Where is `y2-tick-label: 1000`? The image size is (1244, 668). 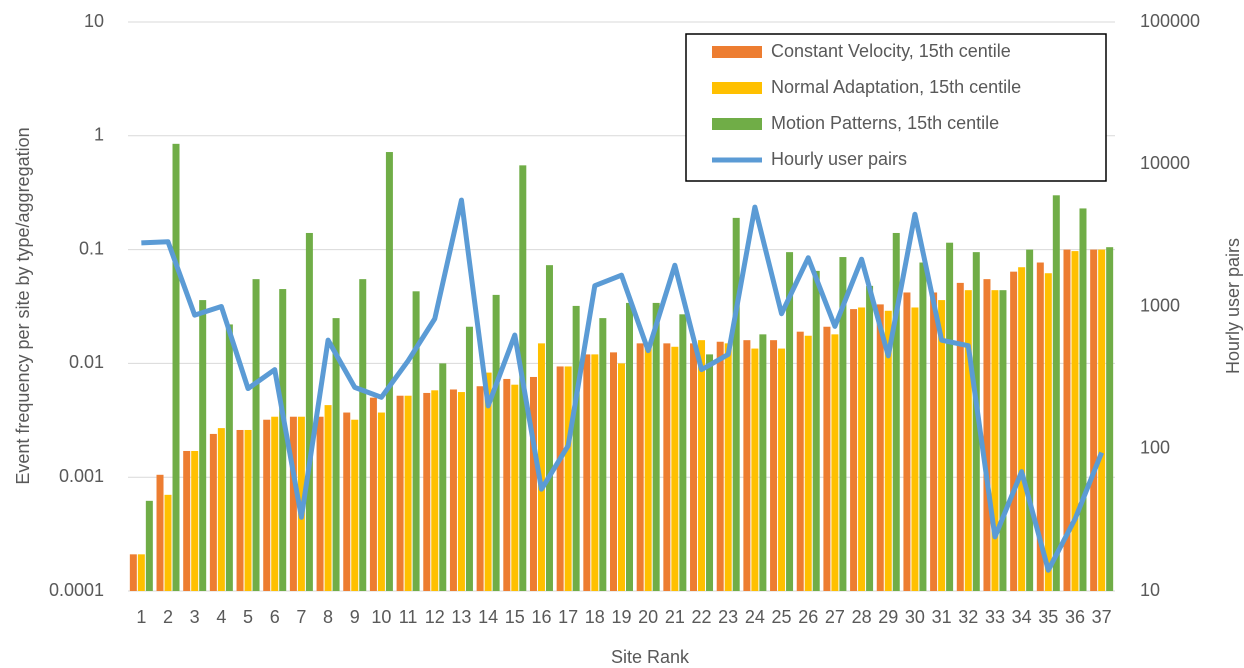
y2-tick-label: 1000 is located at coordinates (1160, 305).